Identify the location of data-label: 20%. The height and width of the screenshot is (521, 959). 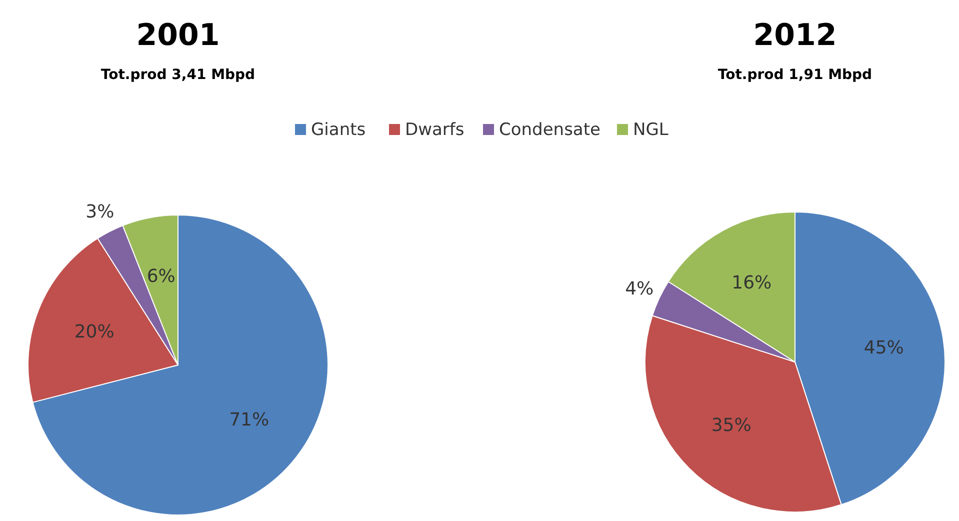
(94, 331).